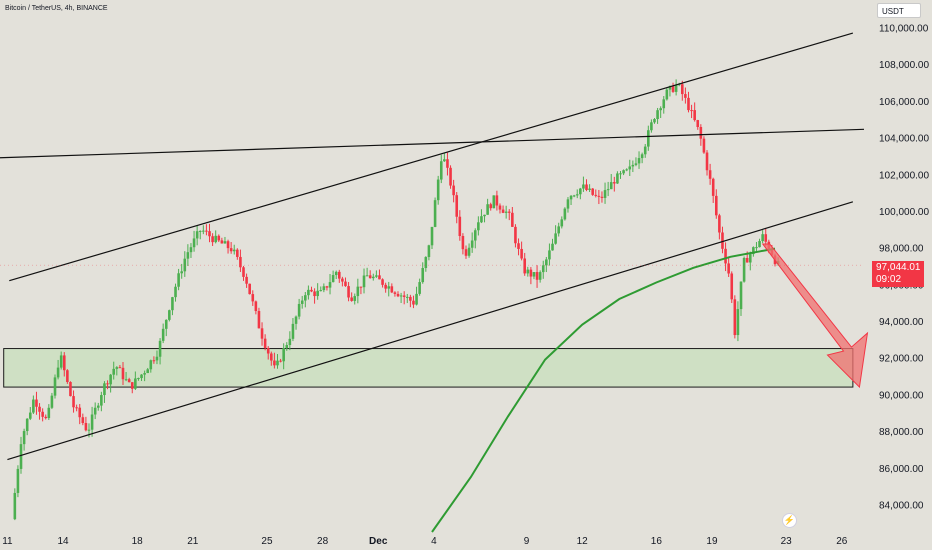 This screenshot has height=550, width=932. Describe the element at coordinates (527, 541) in the screenshot. I see `time-tick-label: 9` at that location.